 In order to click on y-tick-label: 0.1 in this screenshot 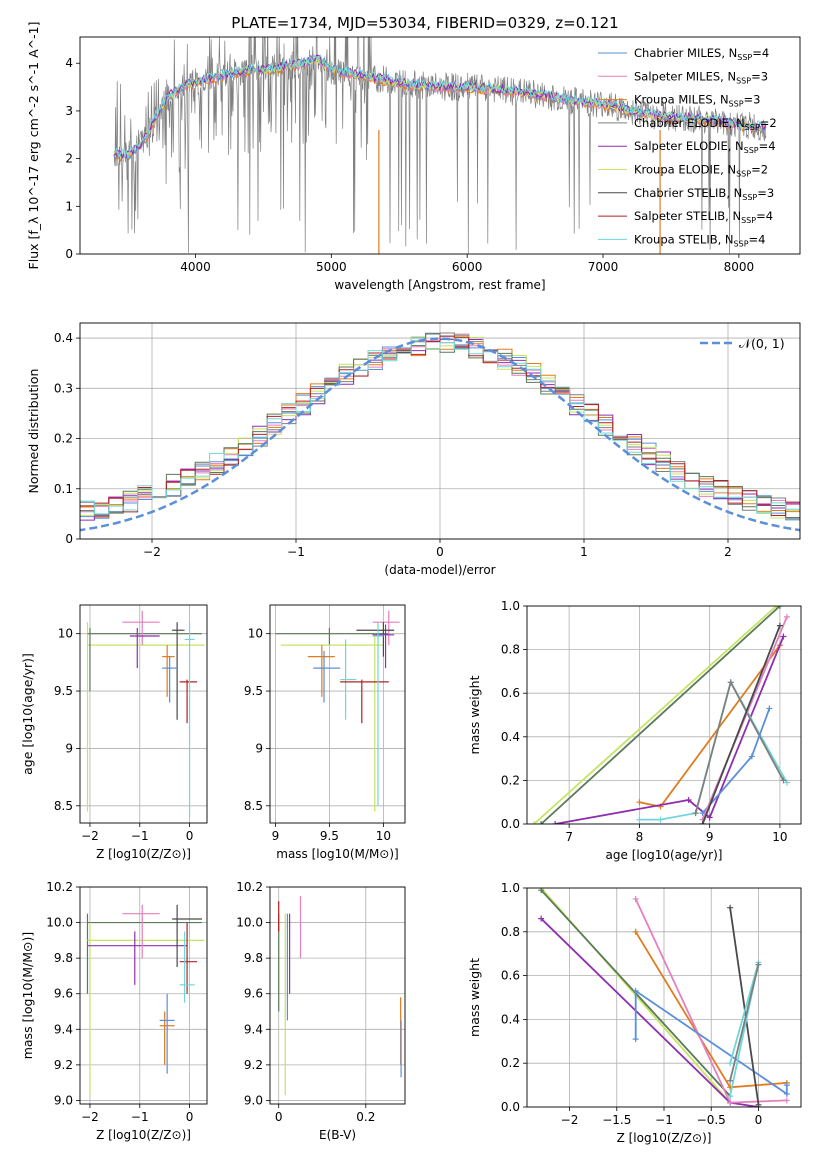, I will do `click(63, 489)`.